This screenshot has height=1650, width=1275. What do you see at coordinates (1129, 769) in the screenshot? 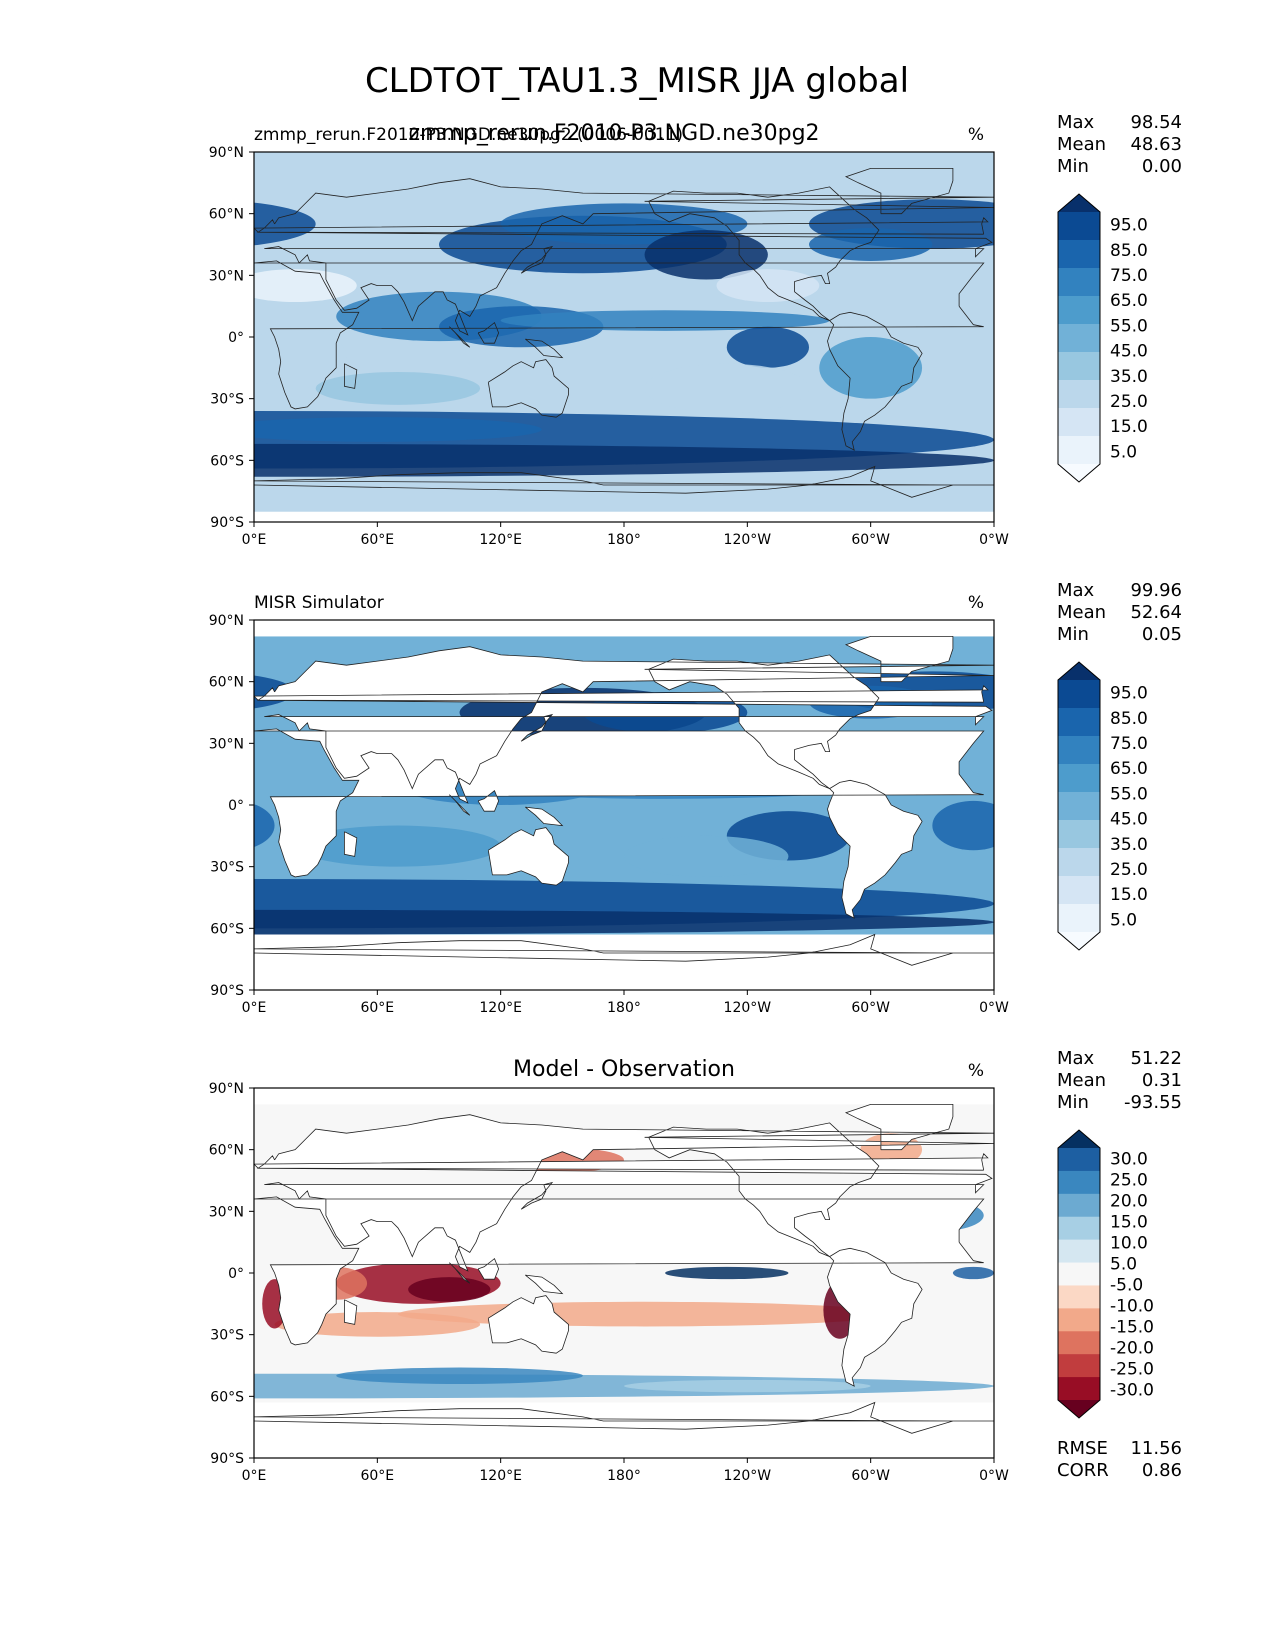
I see `colorbar-tick-label: 65.0` at bounding box center [1129, 769].